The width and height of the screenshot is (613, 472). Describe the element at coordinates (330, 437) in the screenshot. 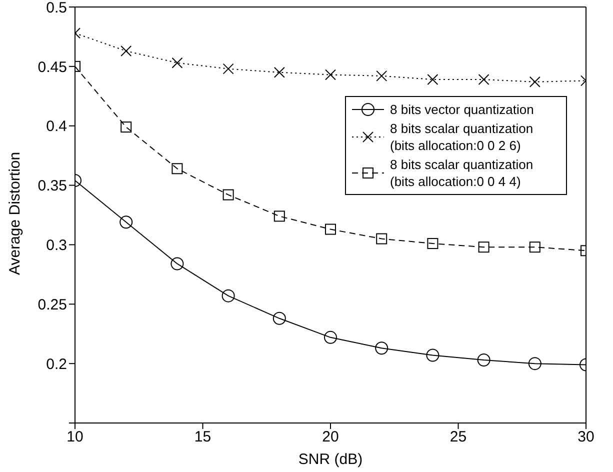

I see `x-tick-label: 20` at that location.